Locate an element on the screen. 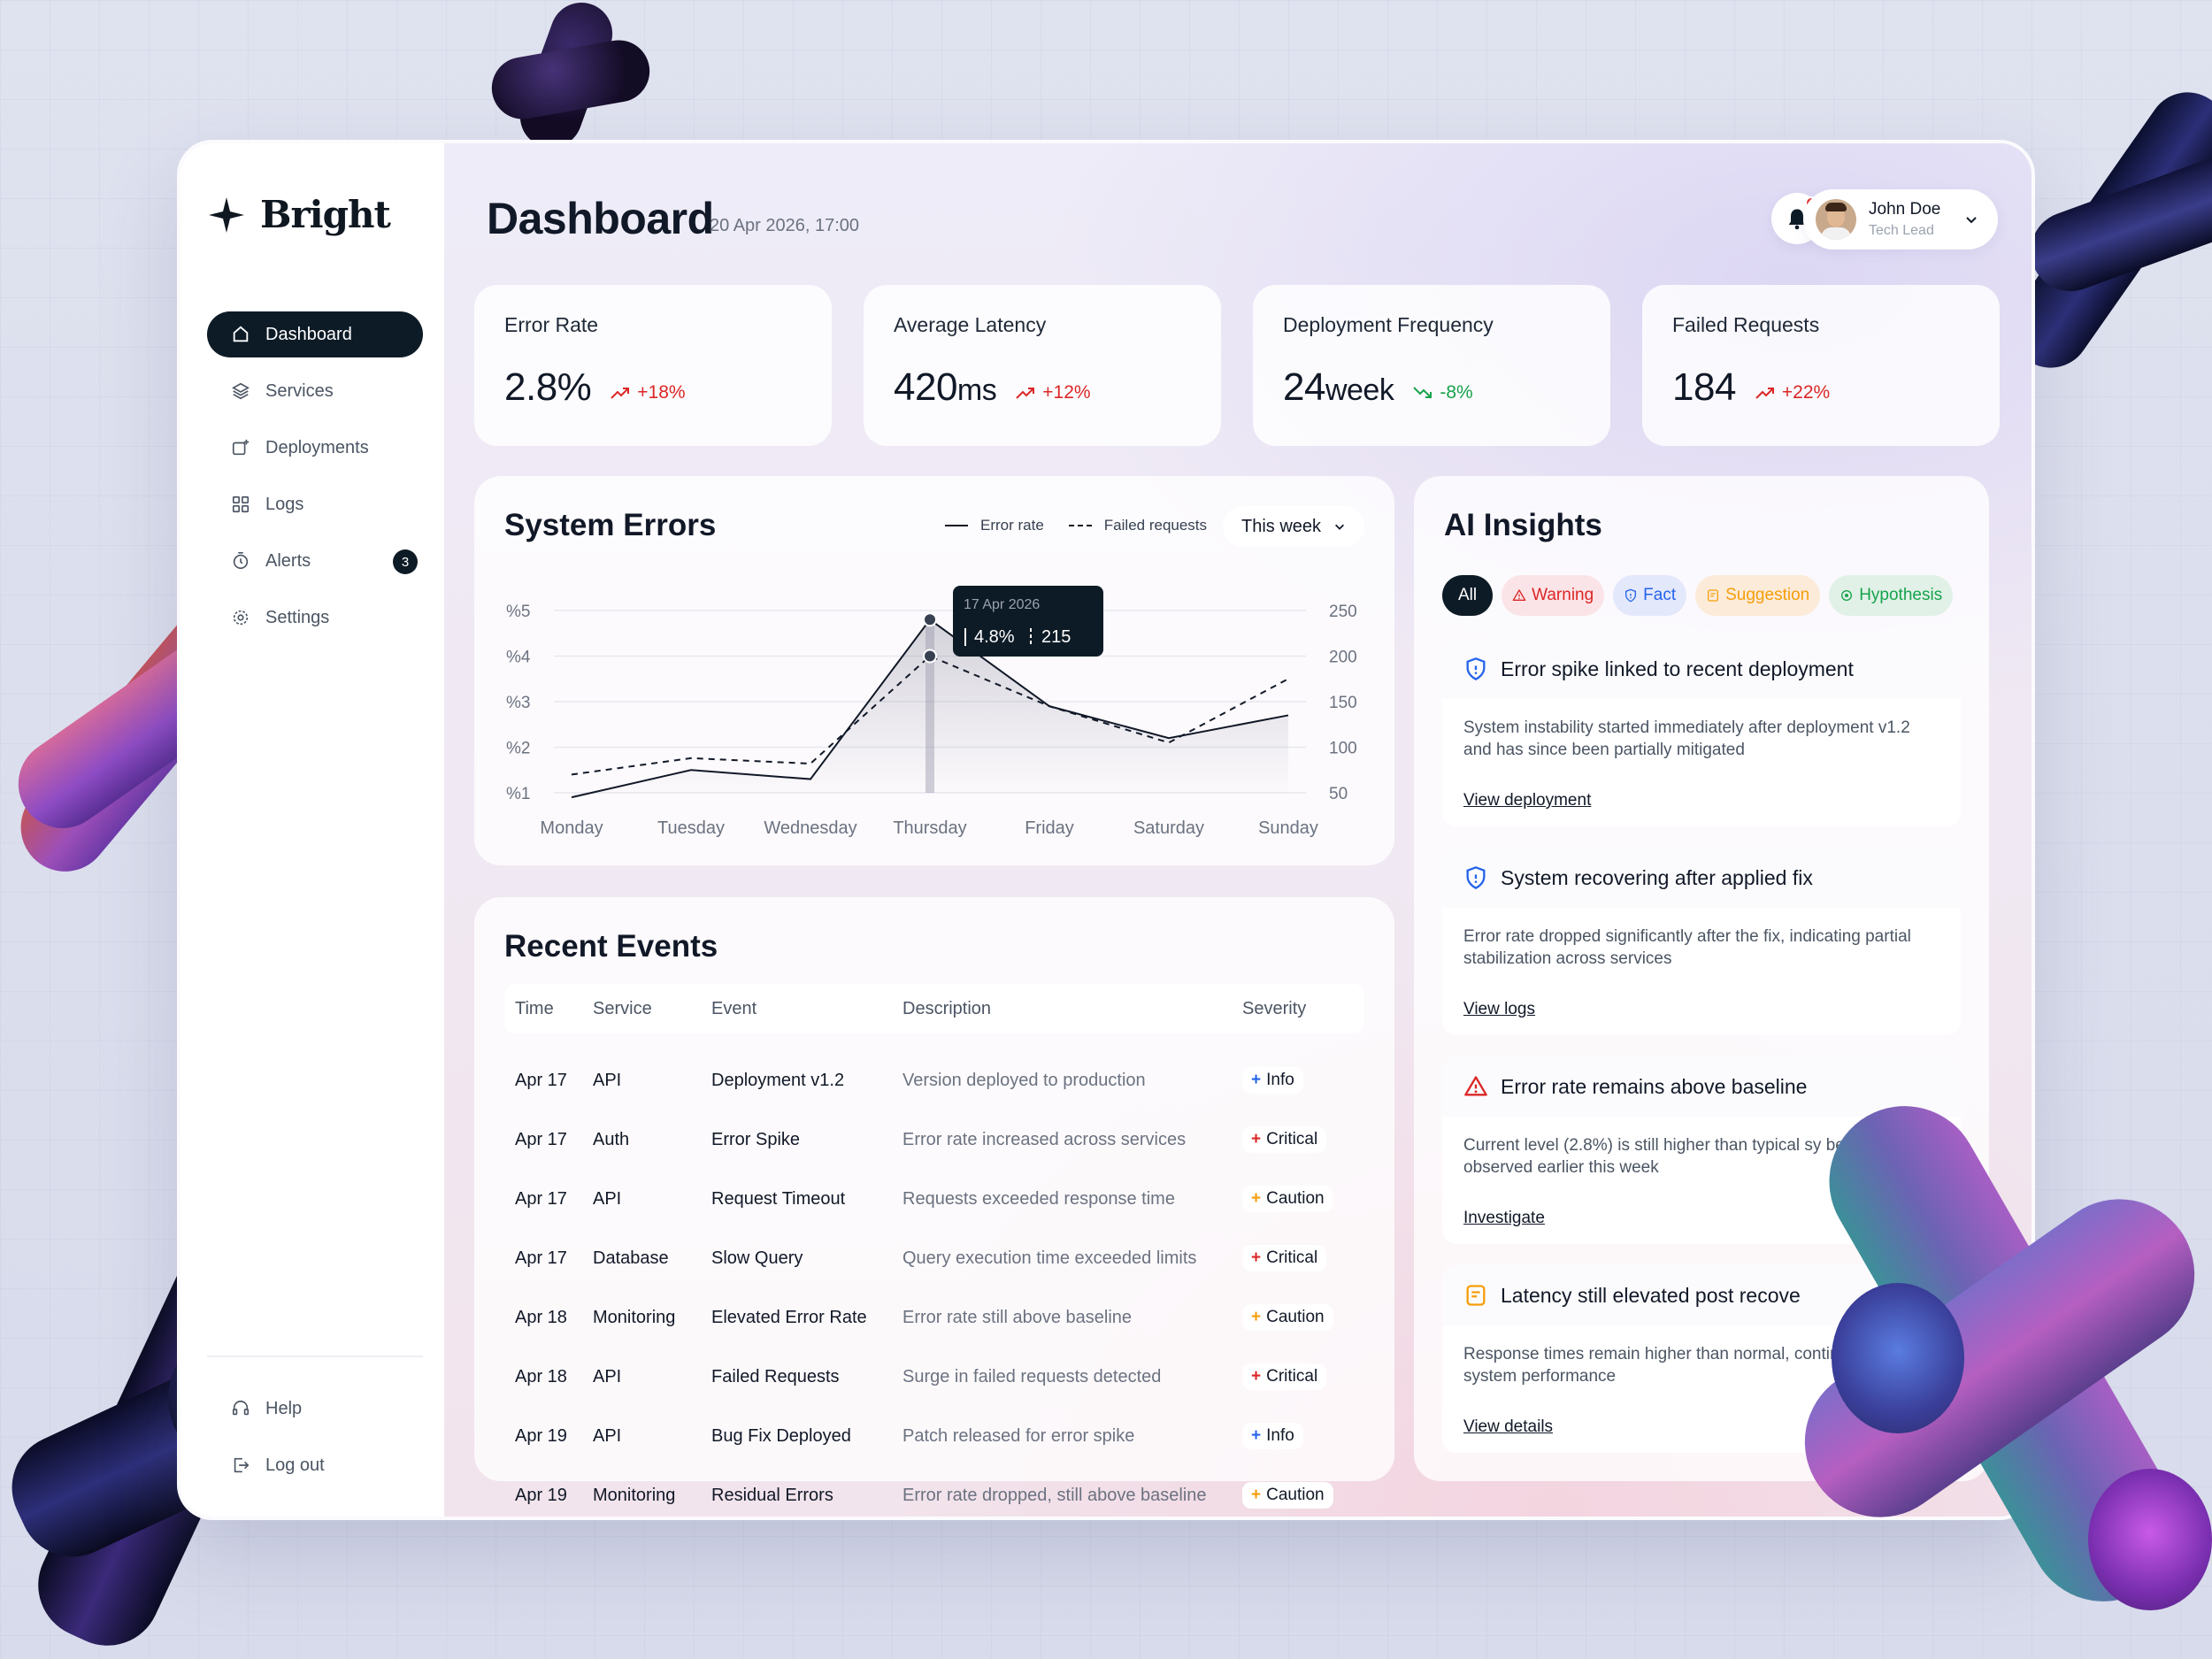 The height and width of the screenshot is (1659, 2212). y-left-tick-label: %2 is located at coordinates (518, 749).